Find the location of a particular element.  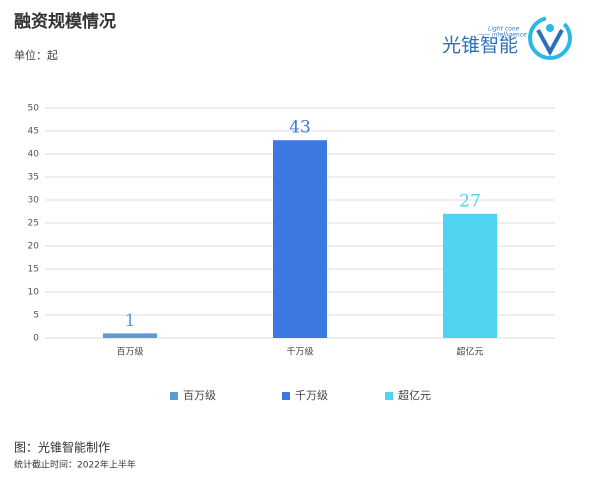

y-tick-label: 5 is located at coordinates (36, 316).